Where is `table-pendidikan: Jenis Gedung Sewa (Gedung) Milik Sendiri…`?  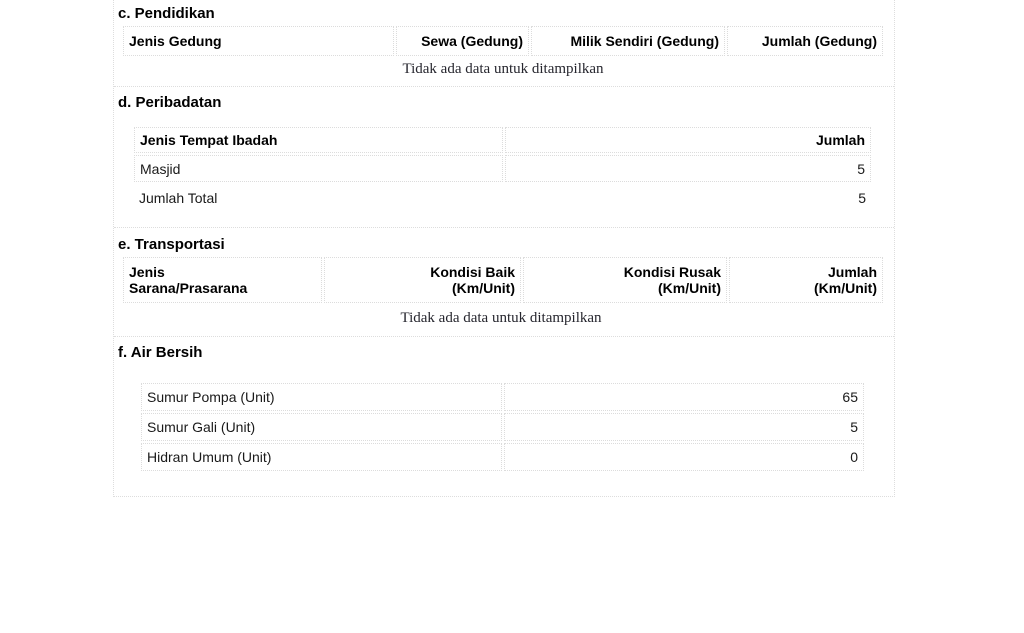 table-pendidikan: Jenis Gedung Sewa (Gedung) Milik Sendiri… is located at coordinates (503, 41).